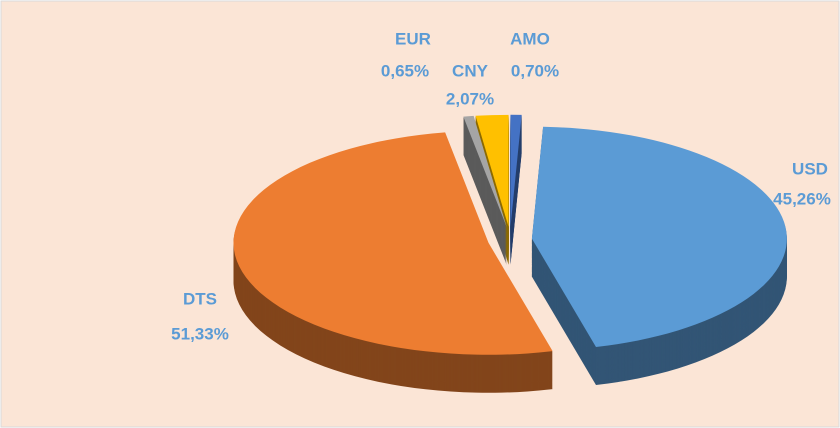 This screenshot has width=840, height=428. Describe the element at coordinates (413, 38) in the screenshot. I see `data-label-name: EUR` at that location.